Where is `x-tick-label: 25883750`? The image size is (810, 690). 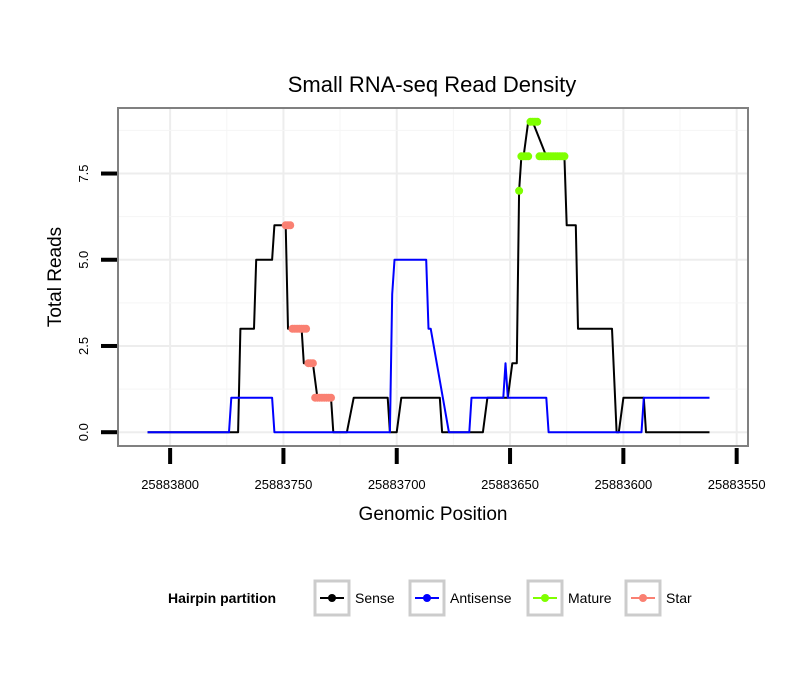
x-tick-label: 25883750 is located at coordinates (284, 484).